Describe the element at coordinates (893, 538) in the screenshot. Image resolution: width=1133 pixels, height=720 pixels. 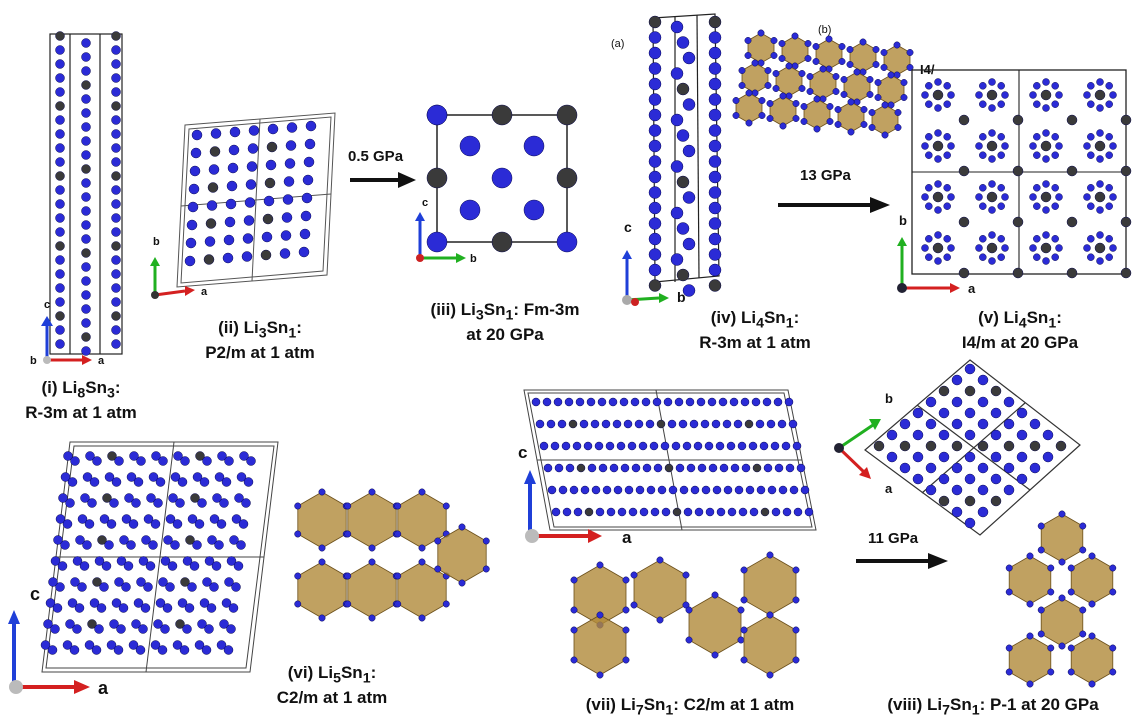
I see `pressure-label-3: 11 GPa` at that location.